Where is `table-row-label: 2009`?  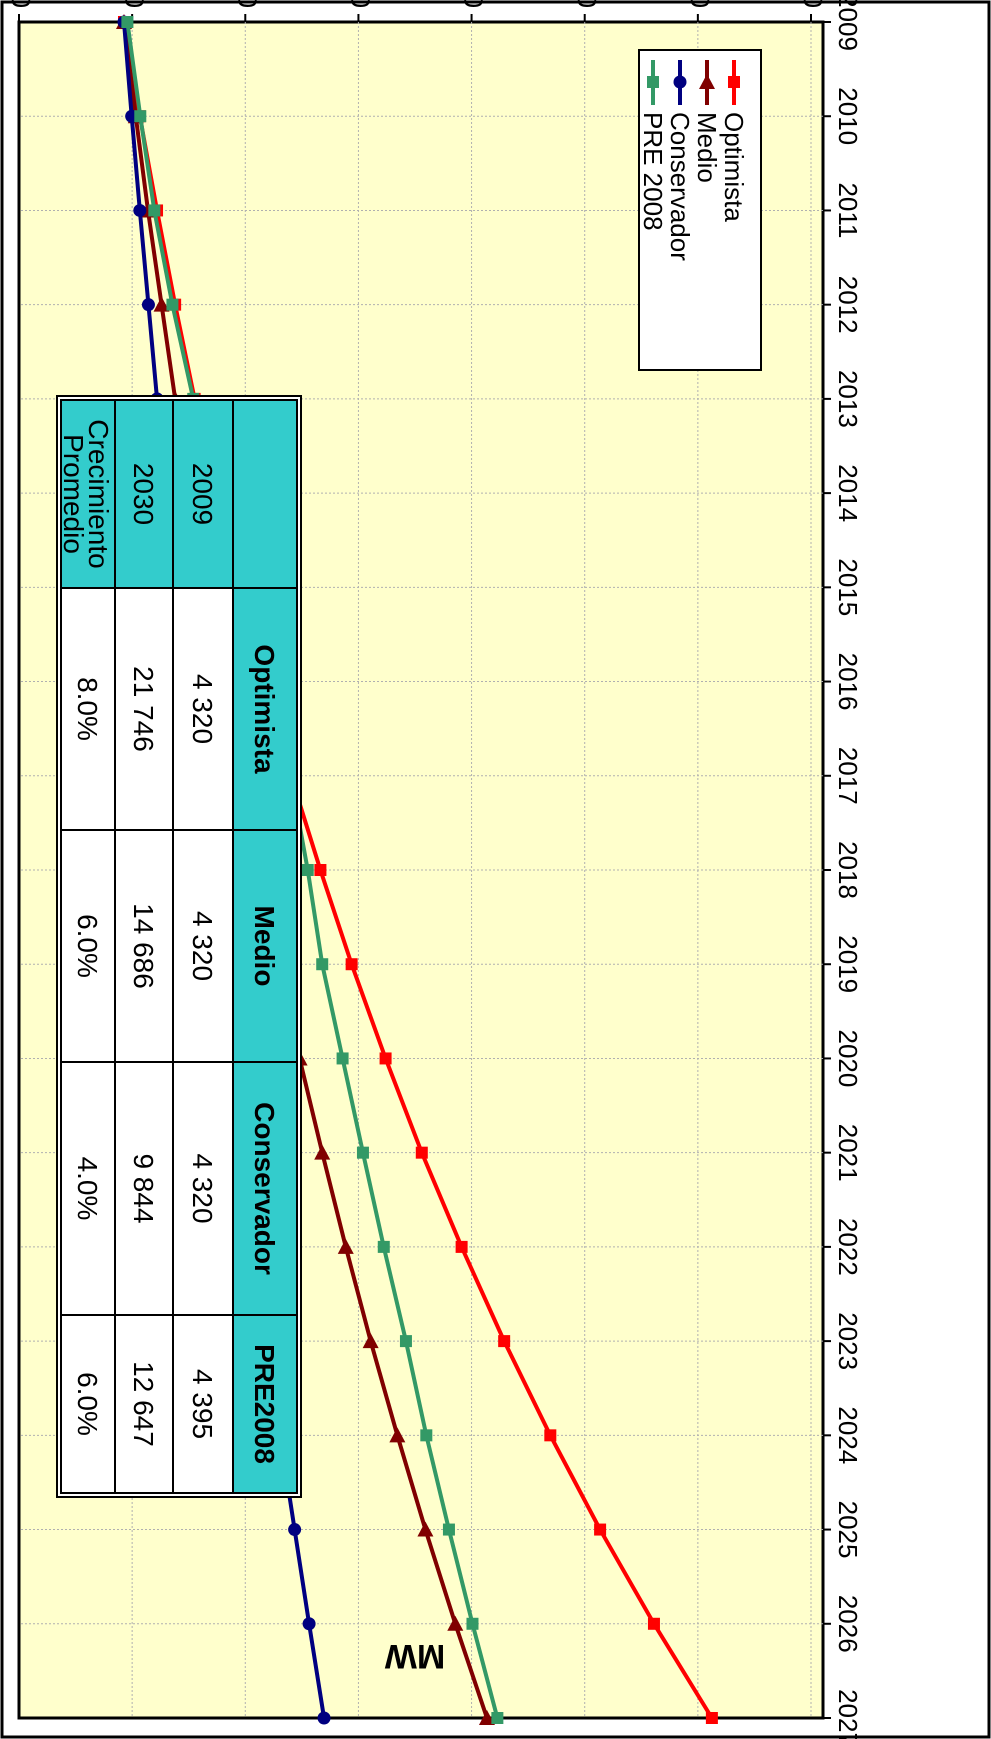 table-row-label: 2009 is located at coordinates (202, 494).